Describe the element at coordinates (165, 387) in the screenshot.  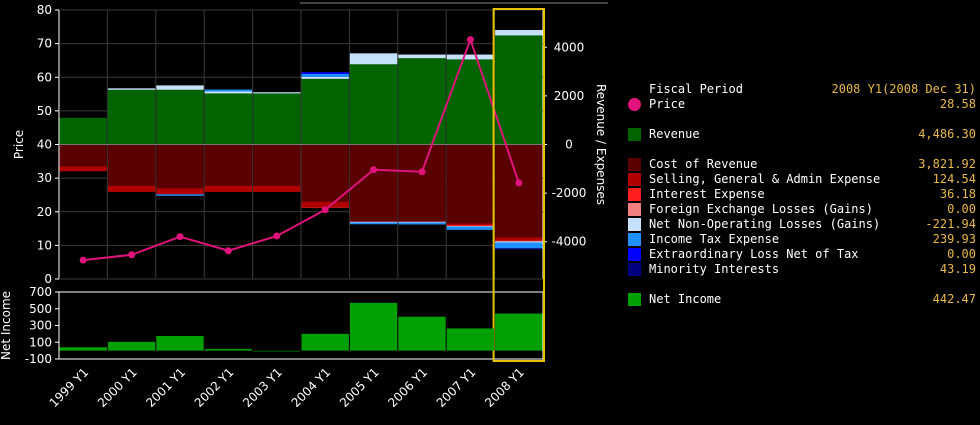
I see `category-label: 2001 Y1` at that location.